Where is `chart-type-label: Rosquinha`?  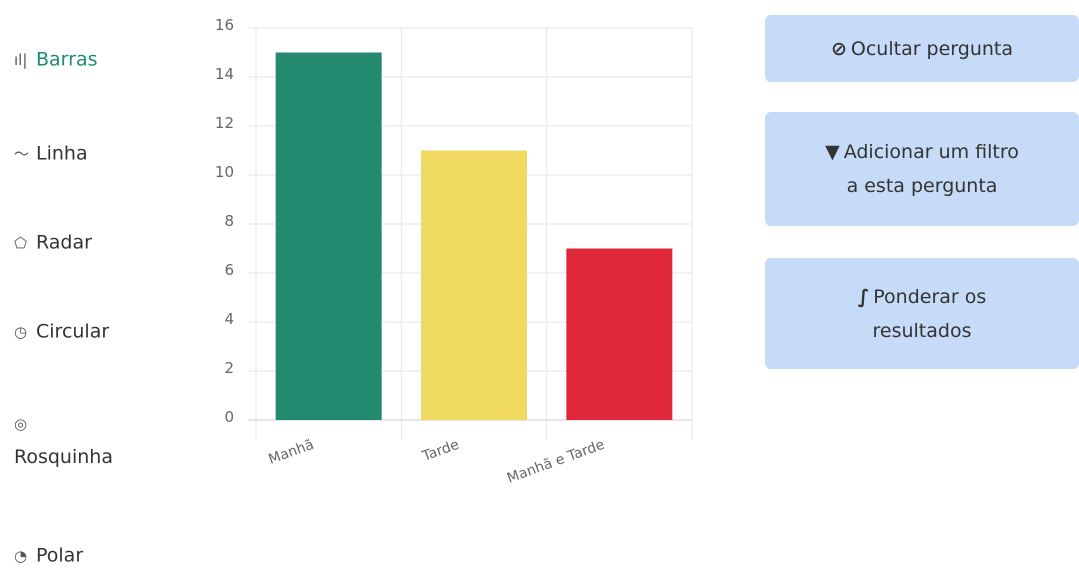
chart-type-label: Rosquinha is located at coordinates (63, 457).